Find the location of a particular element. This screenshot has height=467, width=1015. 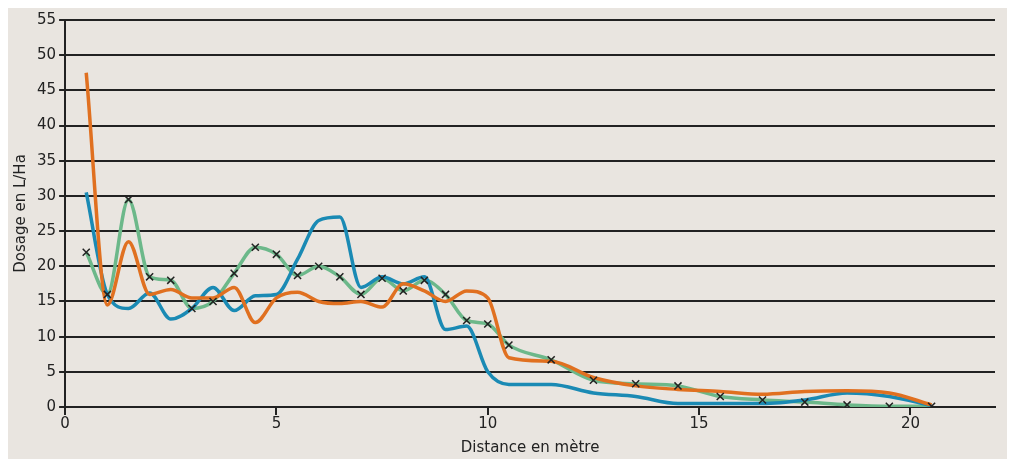

y-tick-label: 55 is located at coordinates (46, 18).